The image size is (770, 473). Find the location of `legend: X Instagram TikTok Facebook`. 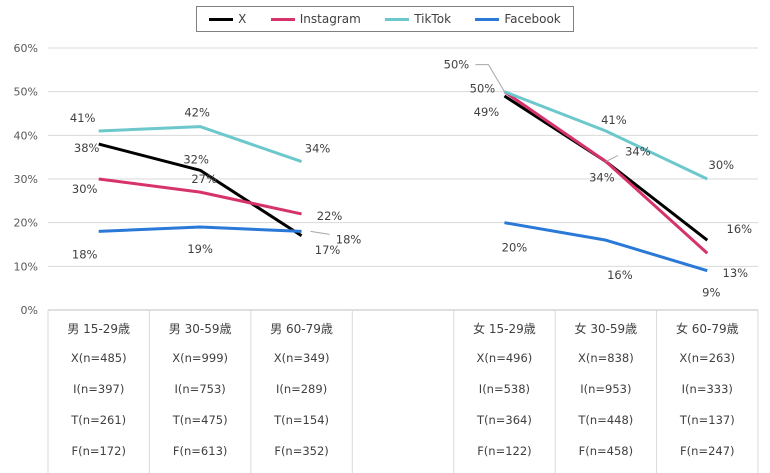

legend: X Instagram TikTok Facebook is located at coordinates (385, 19).